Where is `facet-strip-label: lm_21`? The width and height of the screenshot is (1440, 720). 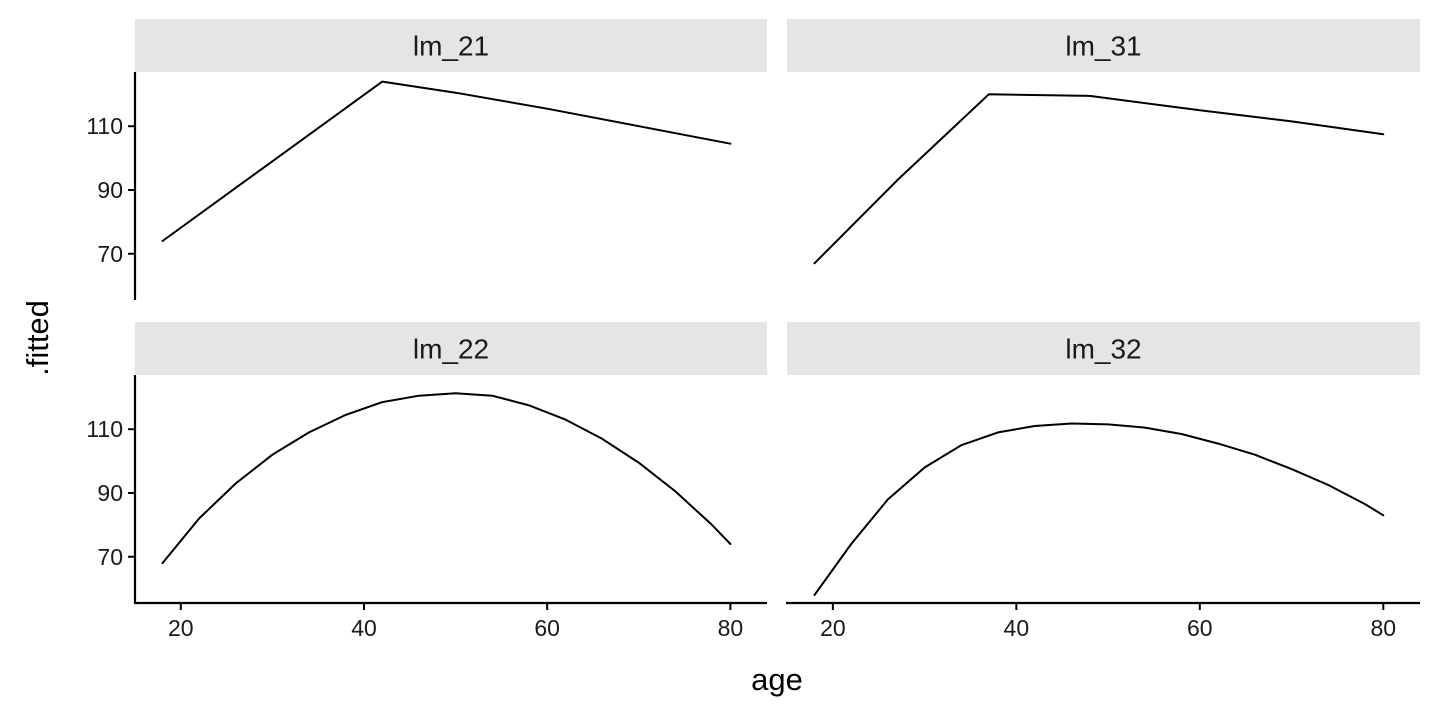 facet-strip-label: lm_21 is located at coordinates (451, 46).